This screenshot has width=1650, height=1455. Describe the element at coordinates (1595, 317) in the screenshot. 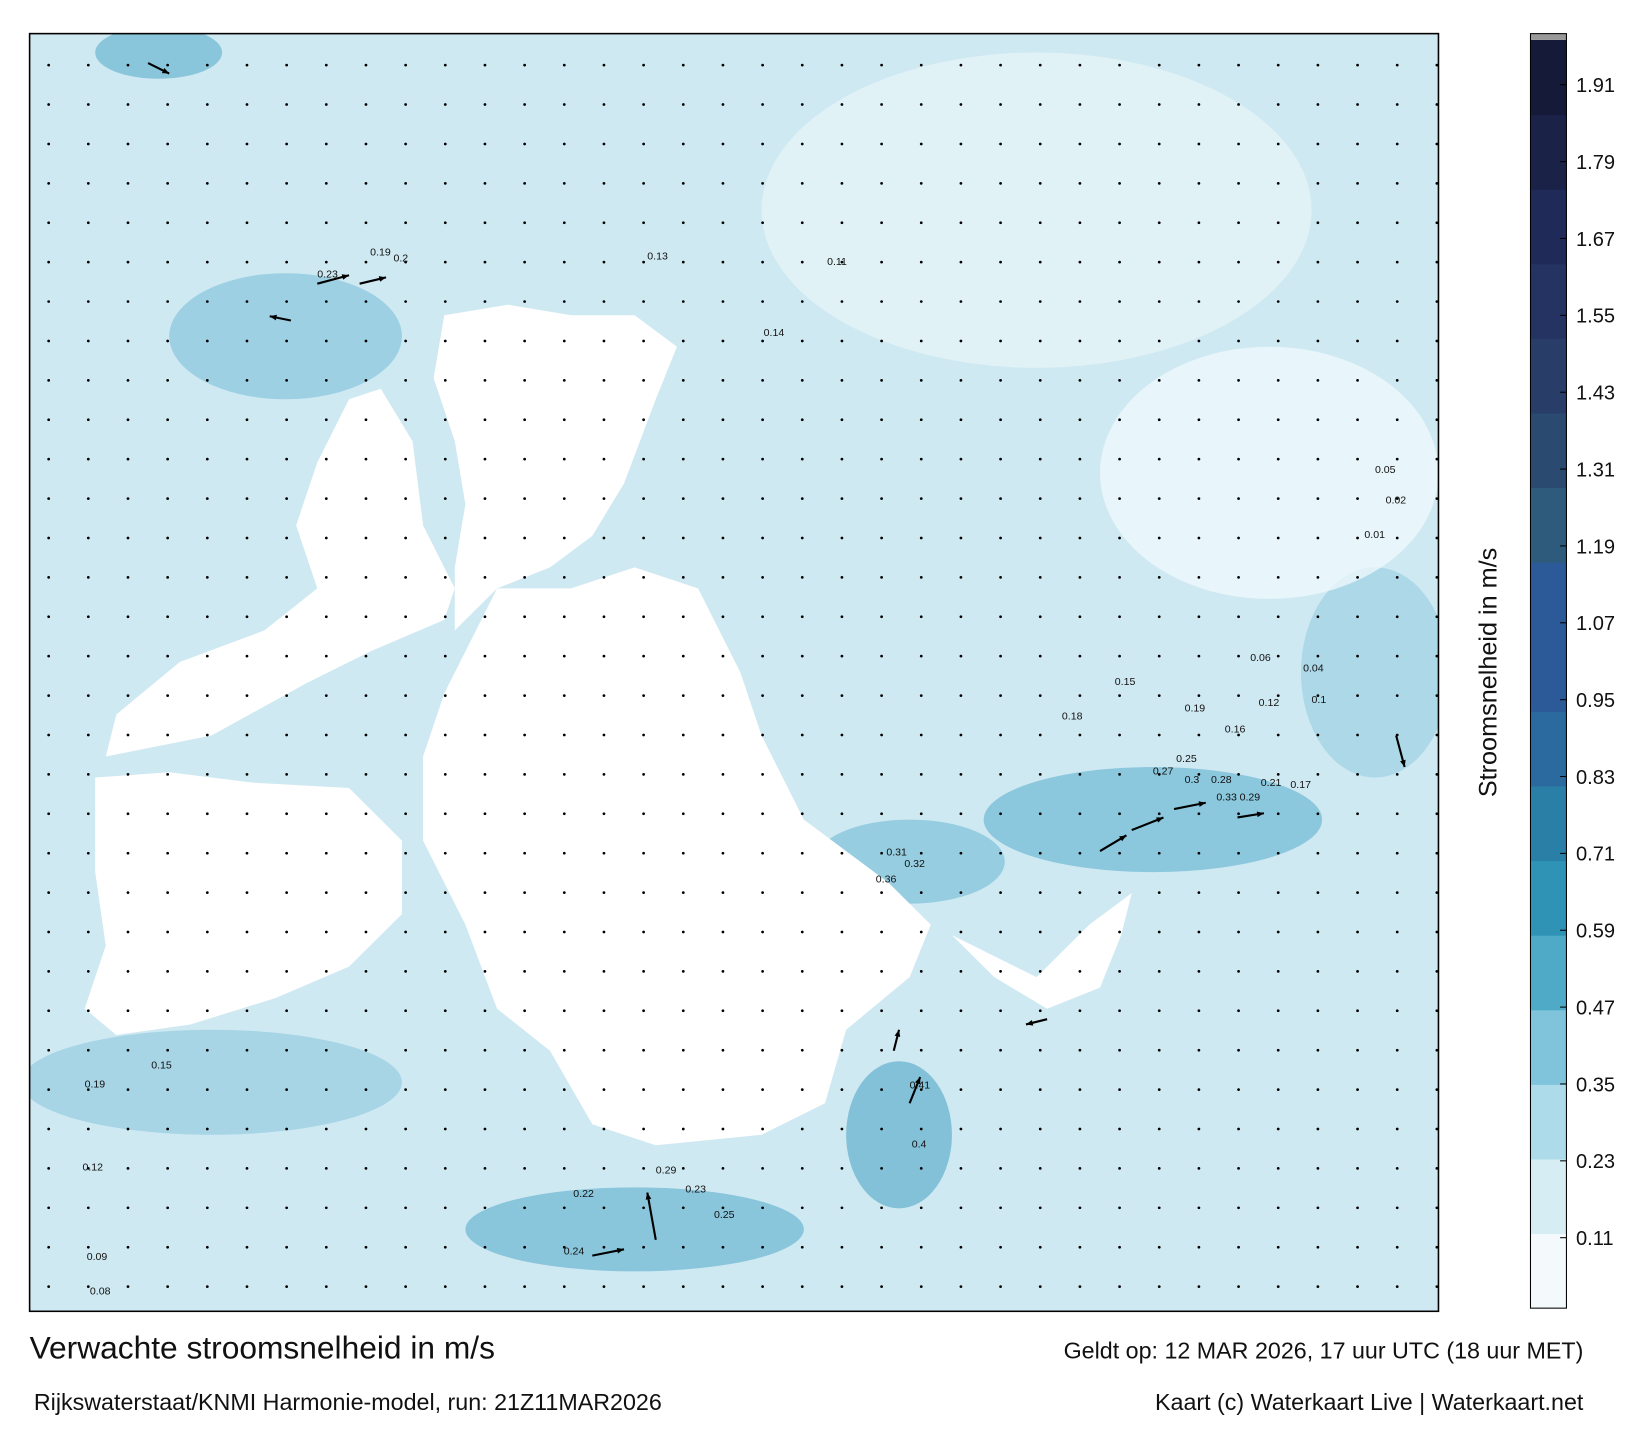

I see `colorbar-tick-label: 1.55` at that location.